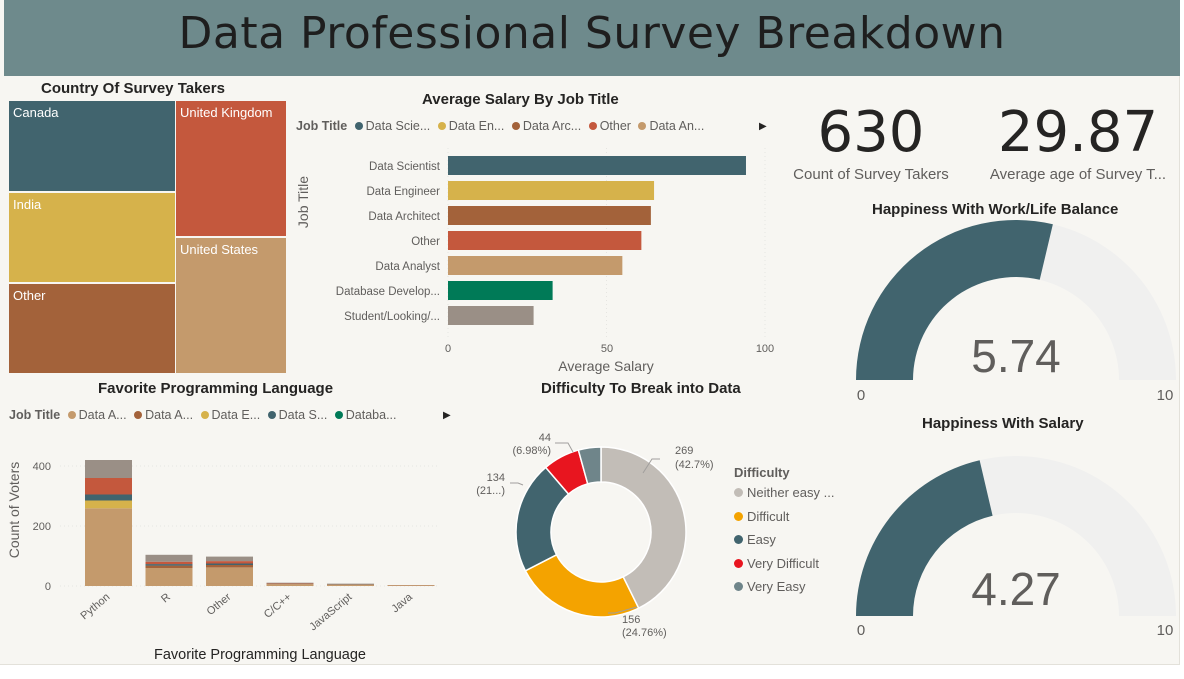  Describe the element at coordinates (924, 538) in the screenshot. I see `gauge-fill` at that location.